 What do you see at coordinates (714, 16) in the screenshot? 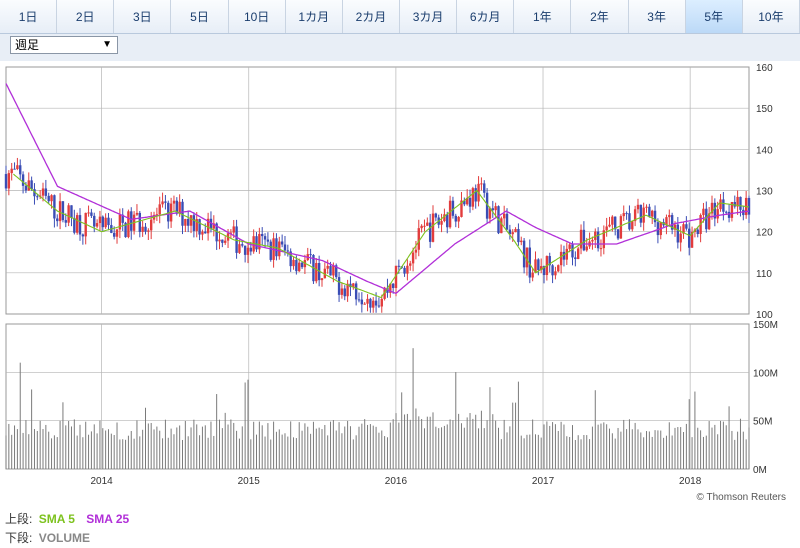
I see `tab-12: 5年` at bounding box center [714, 16].